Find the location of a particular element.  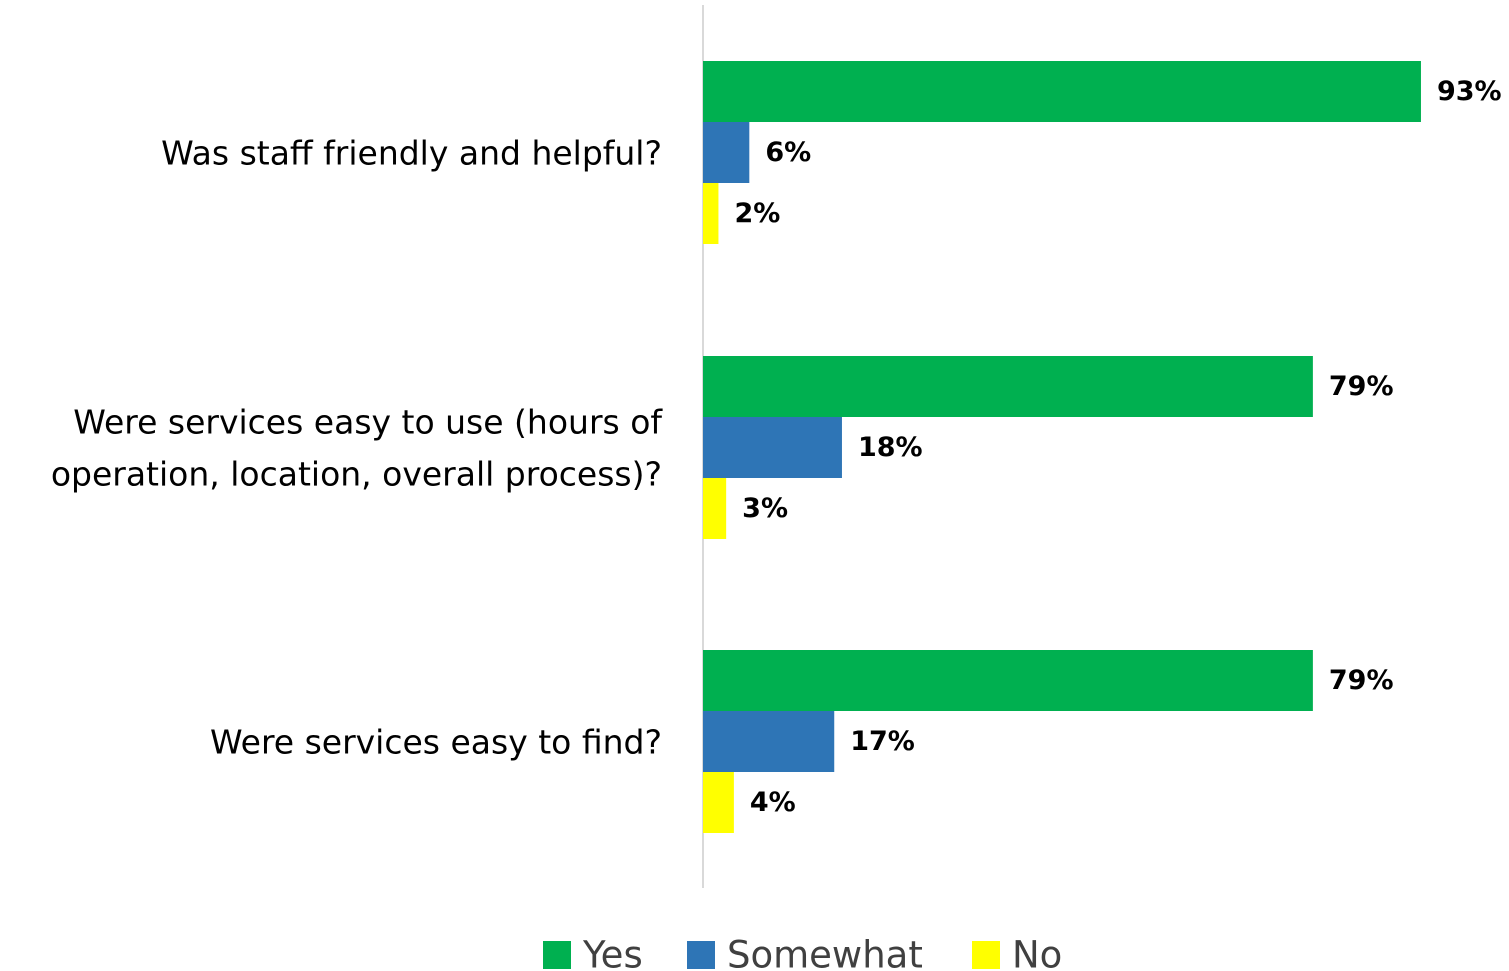

category-label-line: operation, location, overall process)? is located at coordinates (356, 473).